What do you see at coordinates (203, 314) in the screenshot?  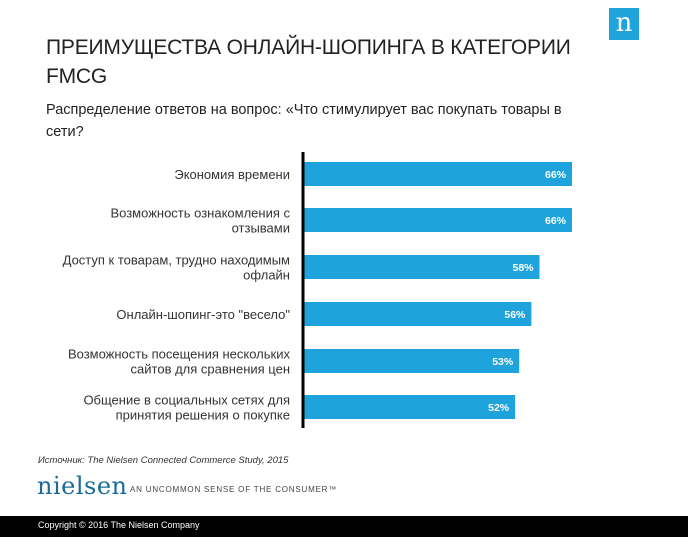 I see `category-label: Онлайн-шопинг-это "весело"` at bounding box center [203, 314].